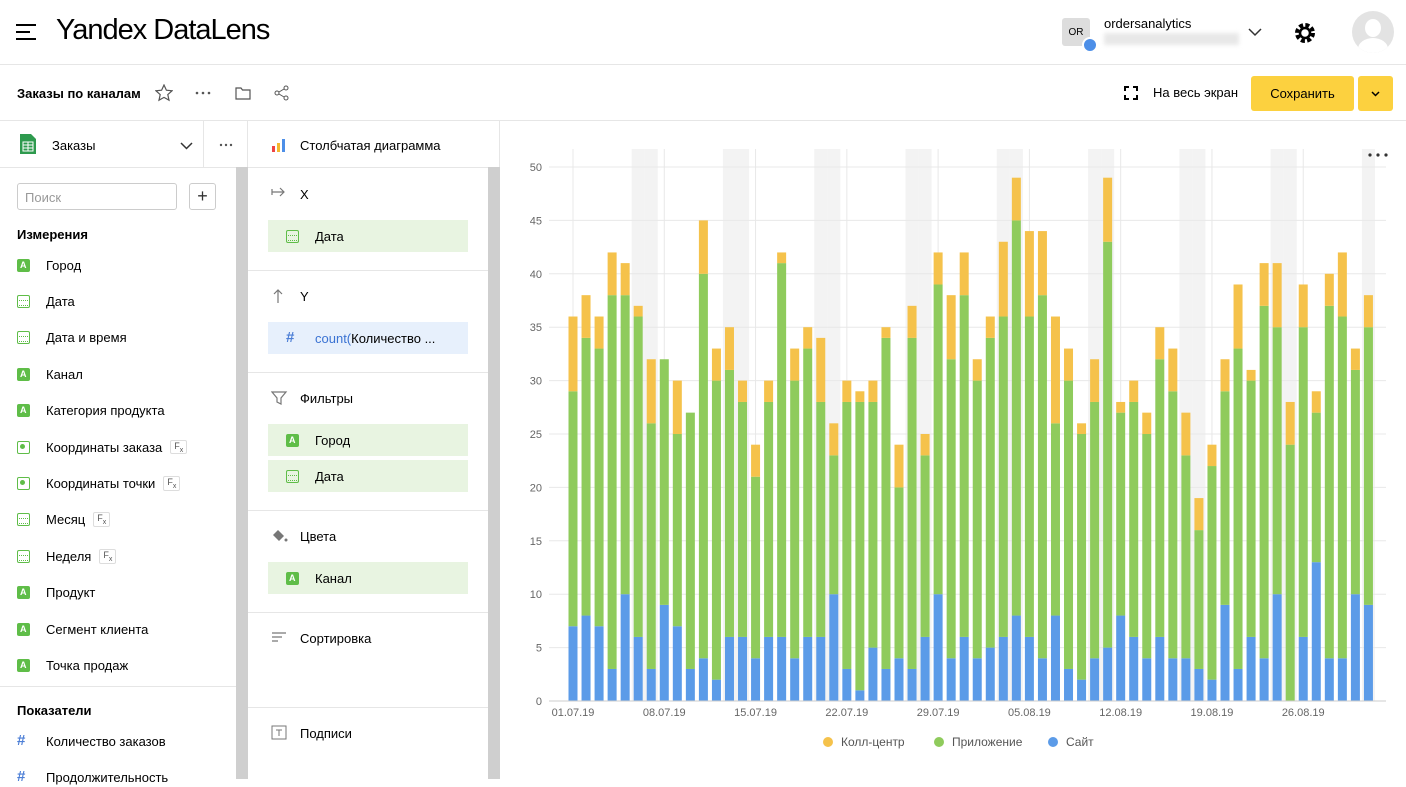 The height and width of the screenshot is (787, 1406). I want to click on field: Неделя Fx, so click(67, 556).